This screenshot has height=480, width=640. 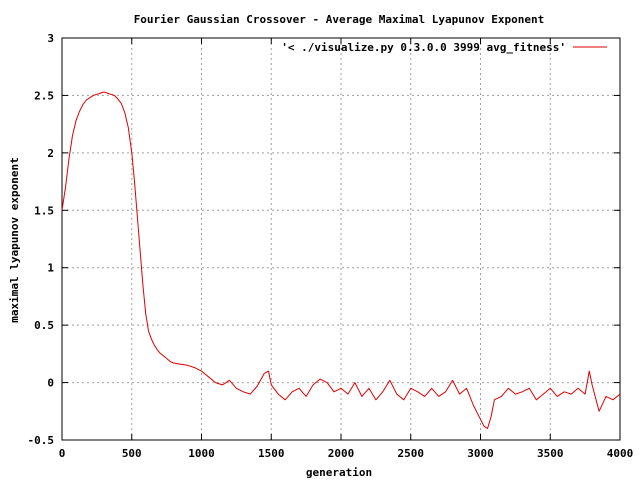 I want to click on x-tick-label: 0, so click(x=62, y=453).